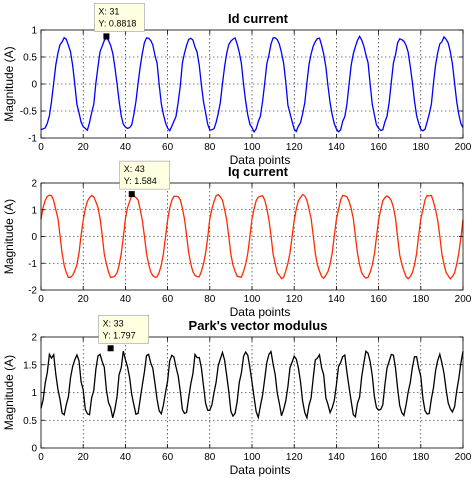  Describe the element at coordinates (258, 325) in the screenshot. I see `chart-title: Park's vector modulus` at that location.